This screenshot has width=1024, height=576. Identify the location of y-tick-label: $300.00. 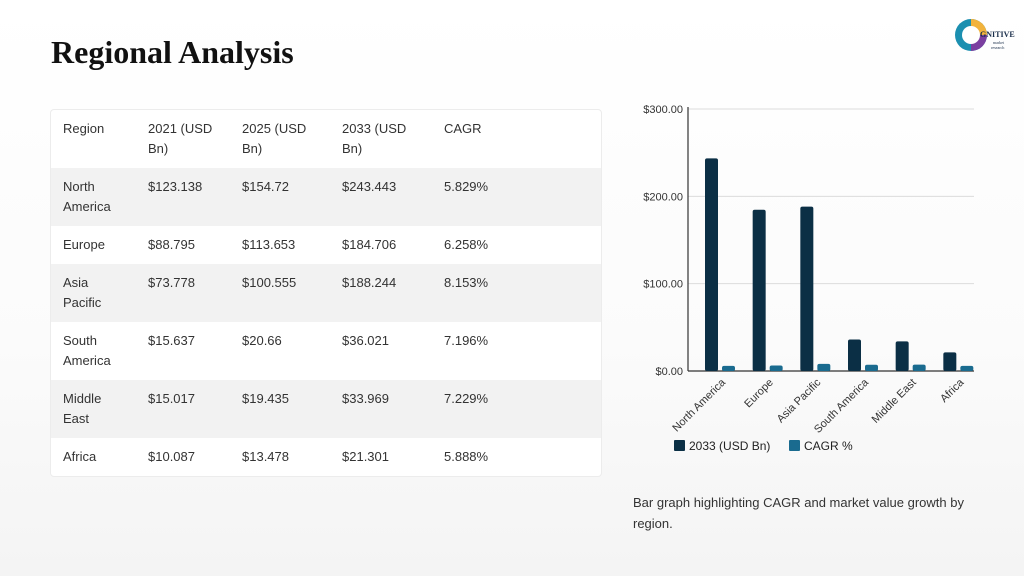
(663, 110).